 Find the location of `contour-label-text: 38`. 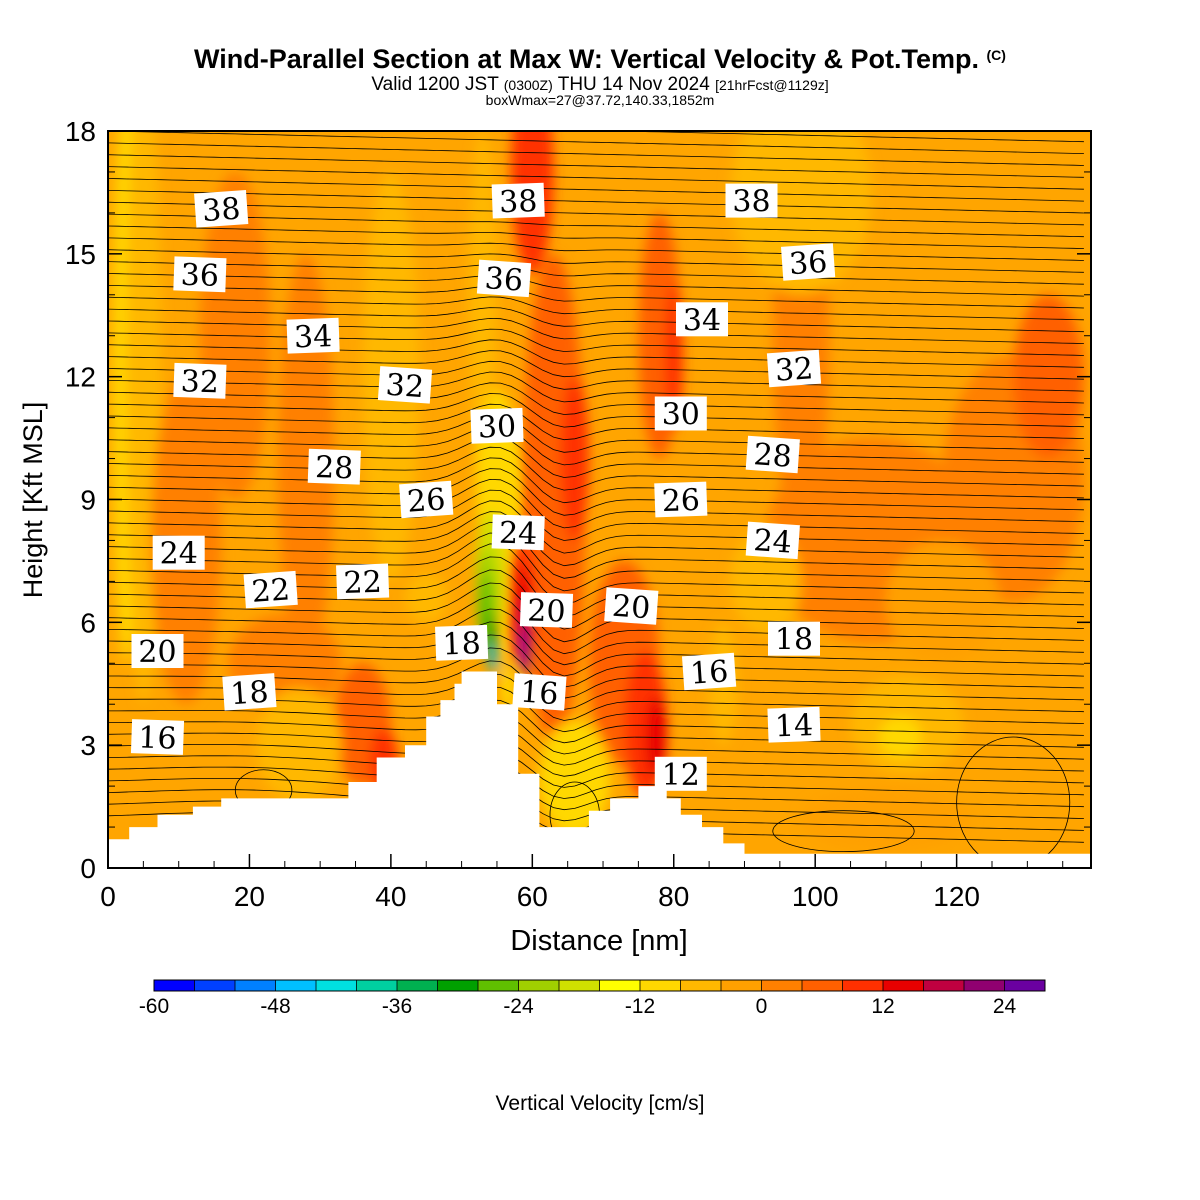

contour-label-text: 38 is located at coordinates (751, 202).